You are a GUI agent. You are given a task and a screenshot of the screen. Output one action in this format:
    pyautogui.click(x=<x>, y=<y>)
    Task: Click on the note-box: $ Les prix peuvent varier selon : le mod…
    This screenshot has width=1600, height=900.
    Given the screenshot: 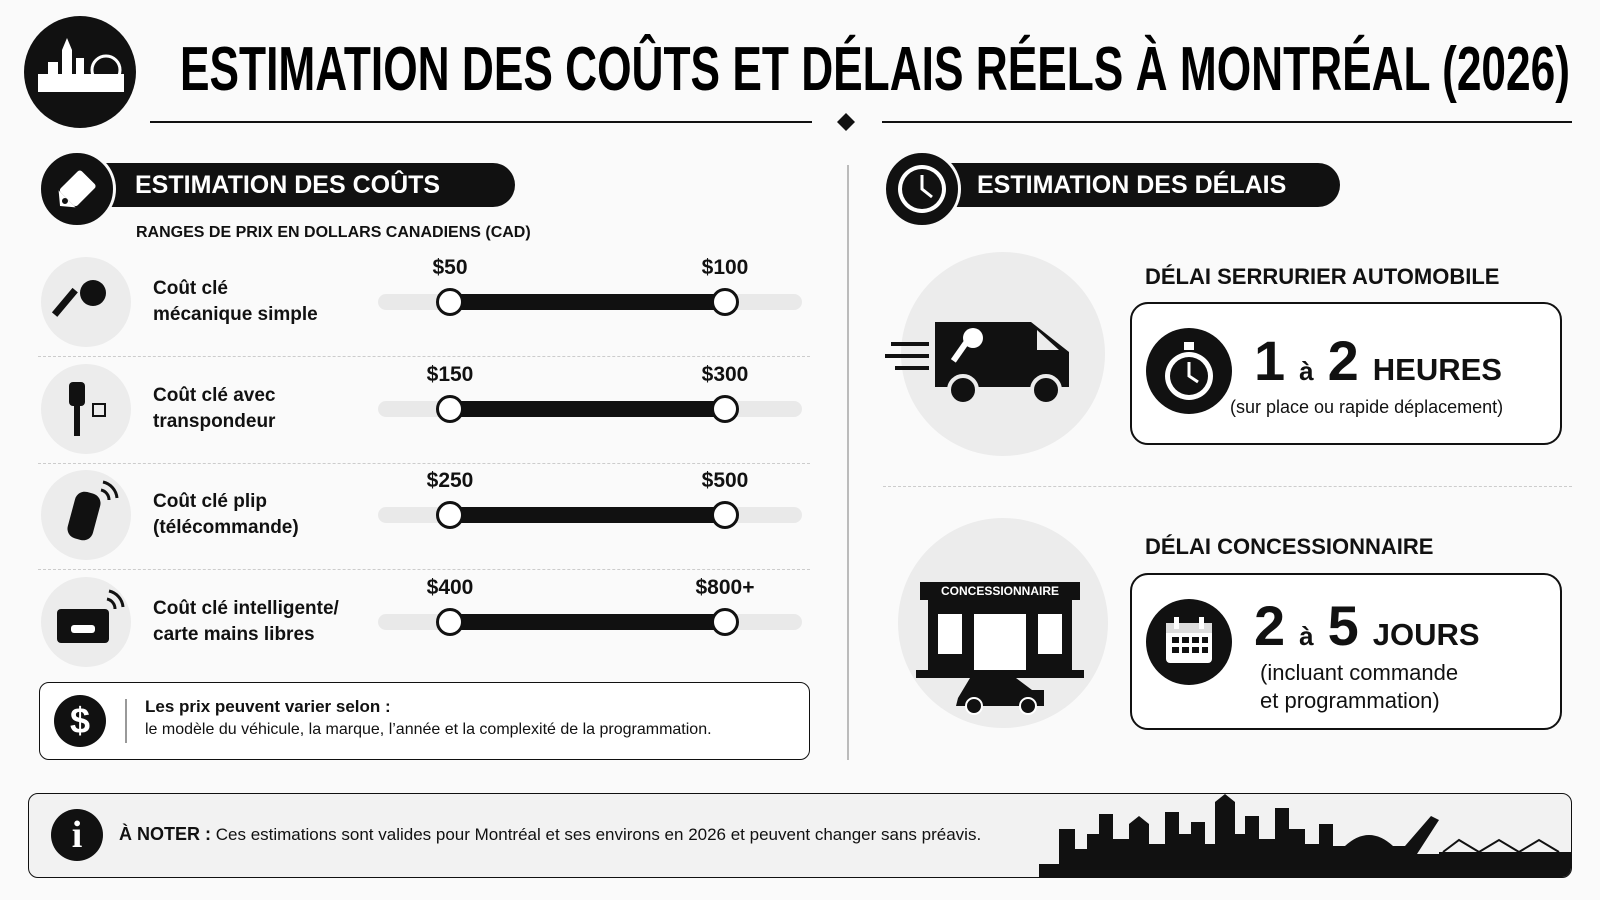 What is the action you would take?
    pyautogui.click(x=424, y=721)
    